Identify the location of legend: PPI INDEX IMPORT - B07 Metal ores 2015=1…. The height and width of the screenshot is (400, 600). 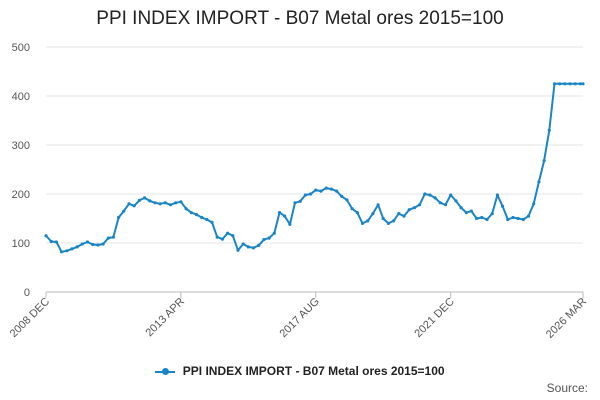
(300, 371).